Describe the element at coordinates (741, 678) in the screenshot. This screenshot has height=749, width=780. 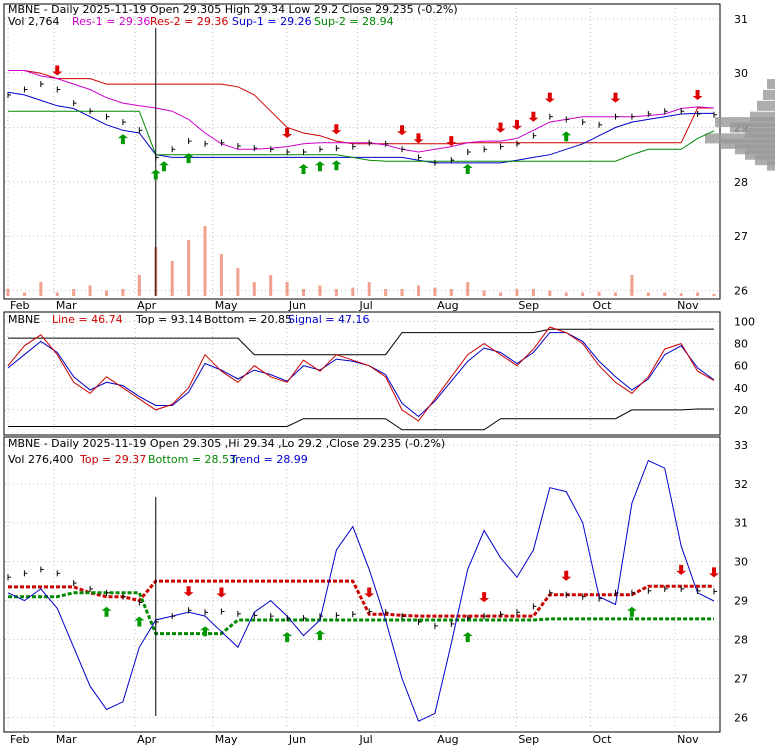
I see `y-tick-label: 27` at that location.